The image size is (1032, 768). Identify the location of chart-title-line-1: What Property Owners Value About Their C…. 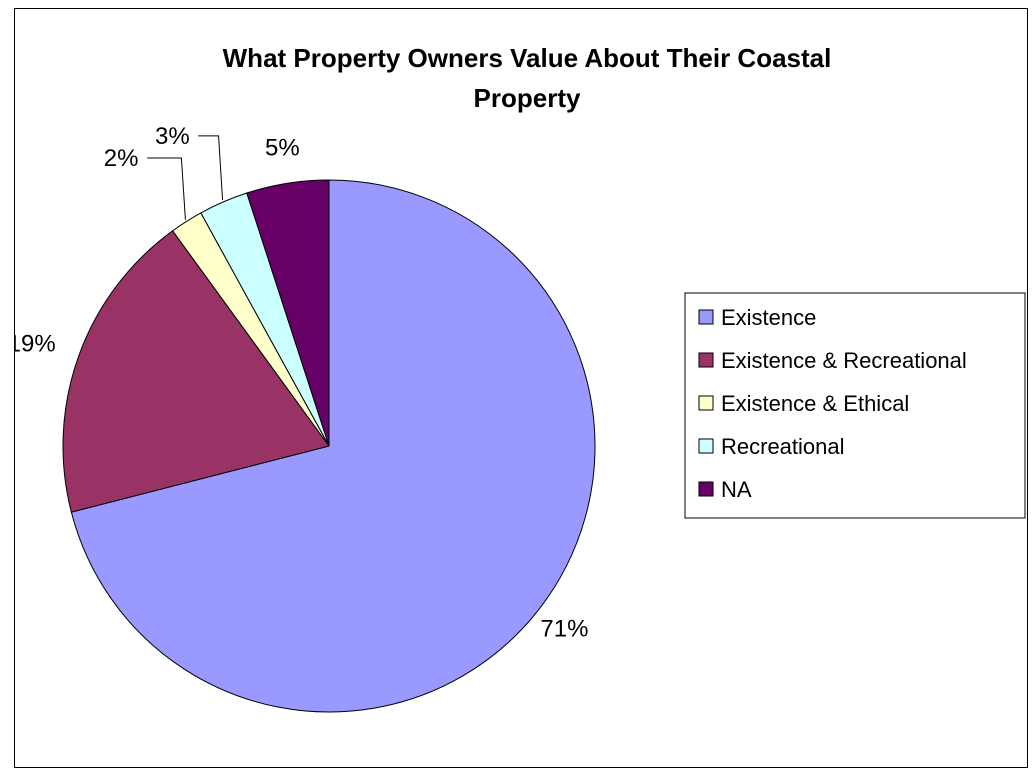
(527, 58).